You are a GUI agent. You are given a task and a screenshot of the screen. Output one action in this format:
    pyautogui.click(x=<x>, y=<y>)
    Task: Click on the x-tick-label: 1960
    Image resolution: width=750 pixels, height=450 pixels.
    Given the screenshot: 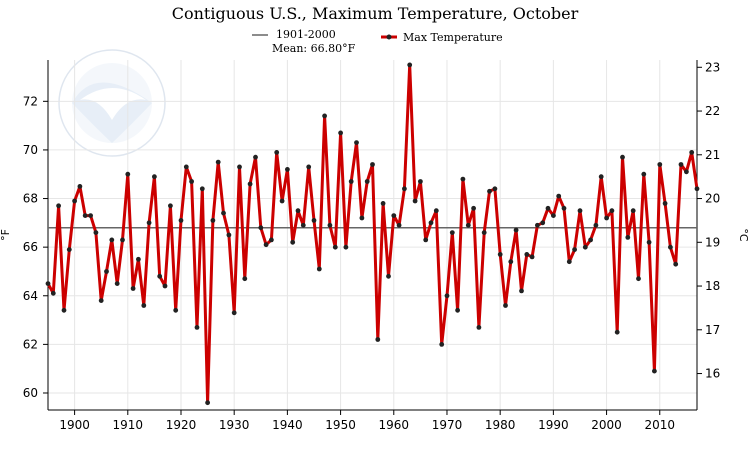 What is the action you would take?
    pyautogui.click(x=394, y=425)
    